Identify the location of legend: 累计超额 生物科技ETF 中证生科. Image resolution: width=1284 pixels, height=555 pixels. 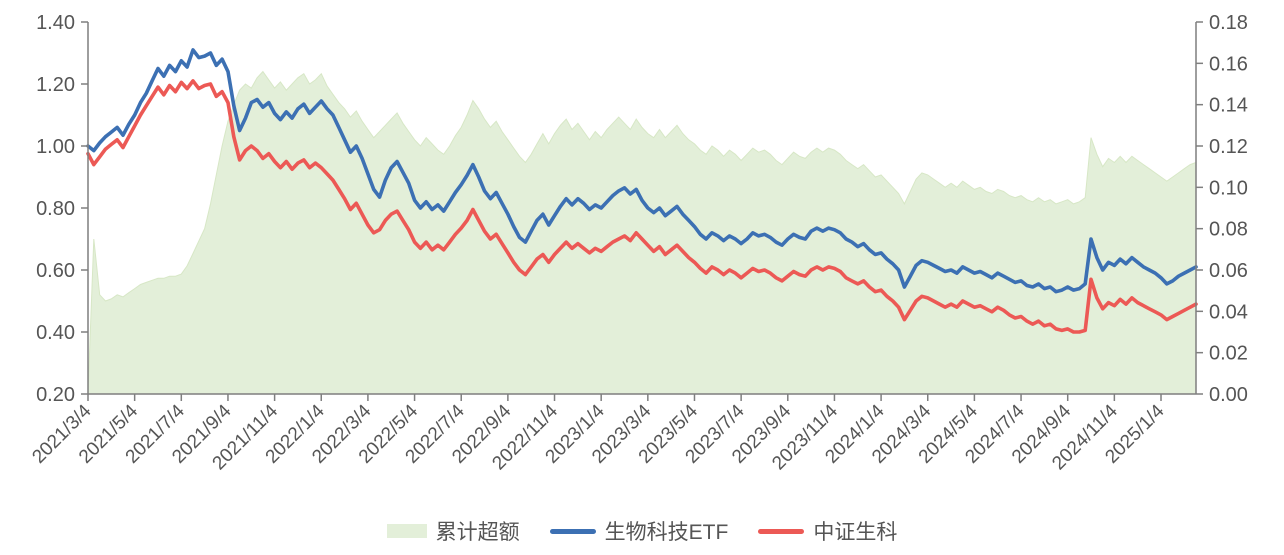
(642, 531).